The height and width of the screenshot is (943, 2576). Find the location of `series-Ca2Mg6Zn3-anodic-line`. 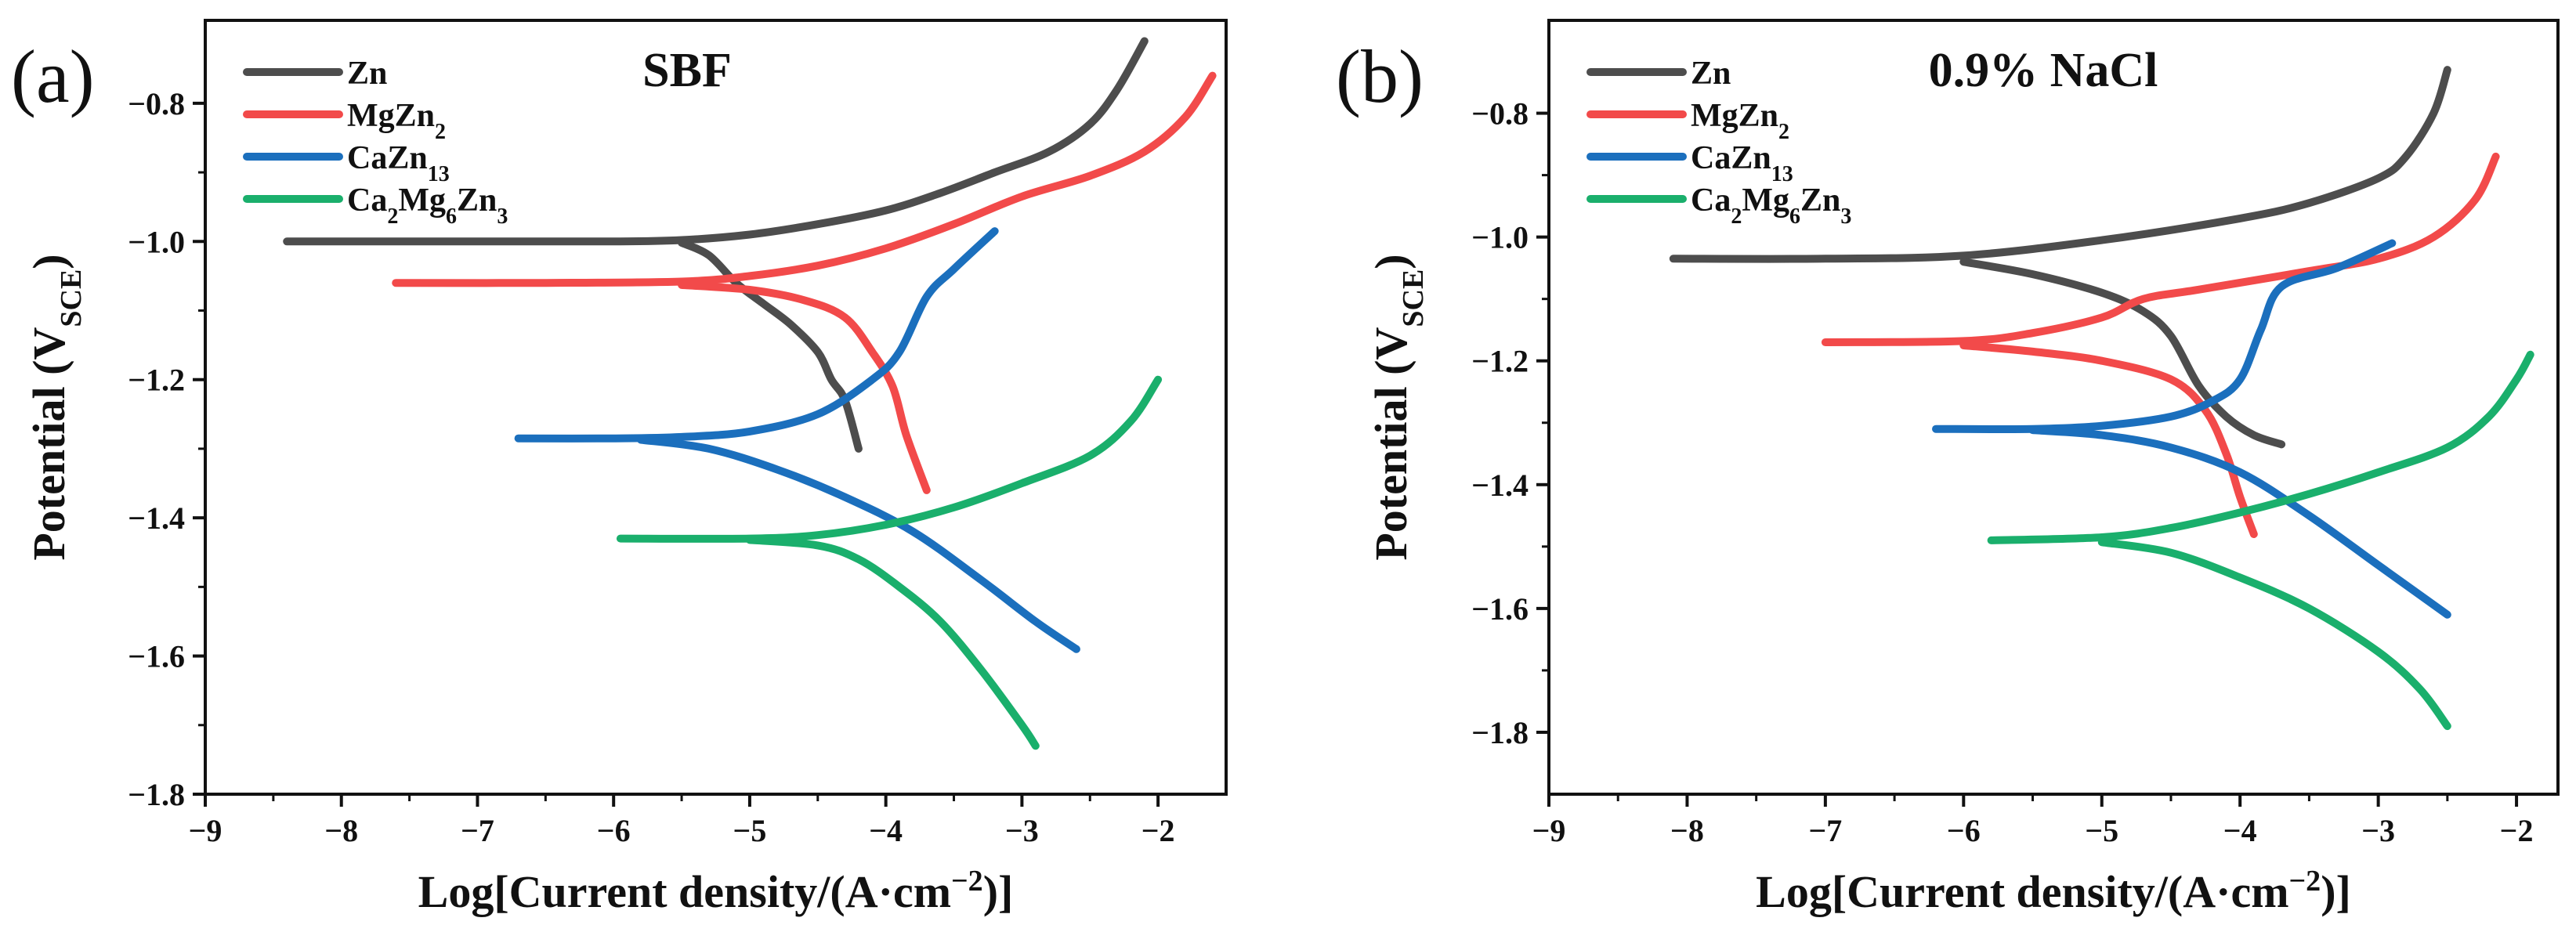

series-Ca2Mg6Zn3-anodic-line is located at coordinates (2260, 447).